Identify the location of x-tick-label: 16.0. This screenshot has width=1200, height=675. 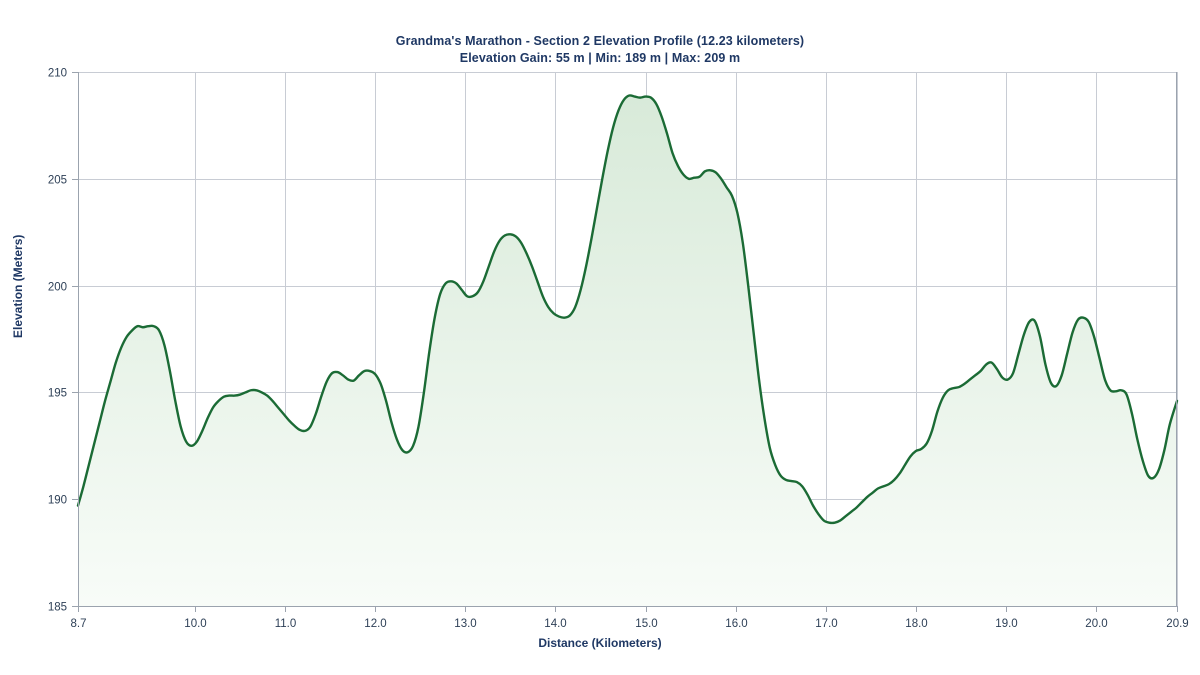
(736, 624).